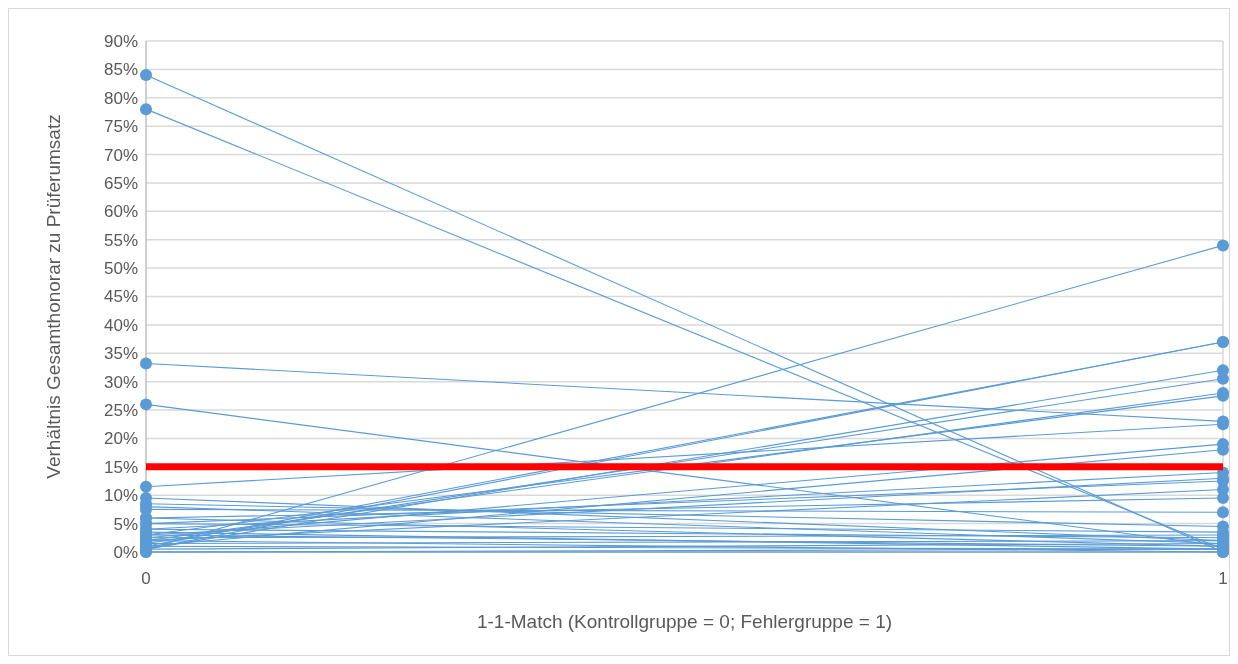 This screenshot has height=664, width=1238. What do you see at coordinates (120, 212) in the screenshot?
I see `y-tick-label: 60%` at bounding box center [120, 212].